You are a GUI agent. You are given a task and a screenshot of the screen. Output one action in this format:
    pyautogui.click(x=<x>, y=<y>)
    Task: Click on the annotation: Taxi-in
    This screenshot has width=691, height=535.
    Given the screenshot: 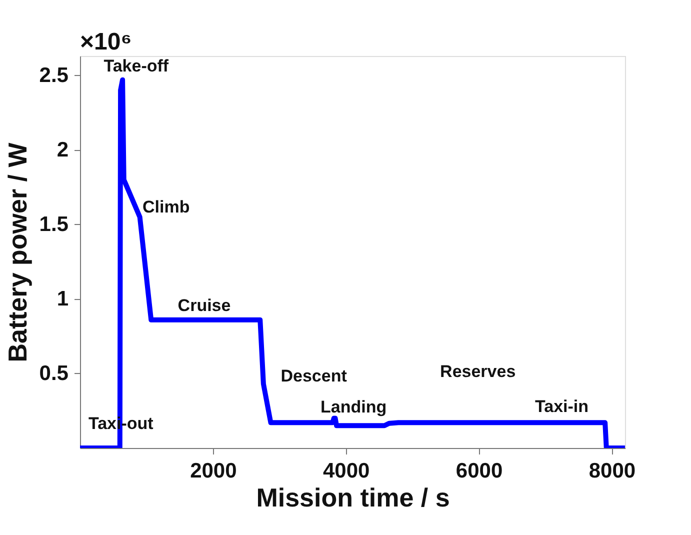 What is the action you would take?
    pyautogui.click(x=562, y=406)
    